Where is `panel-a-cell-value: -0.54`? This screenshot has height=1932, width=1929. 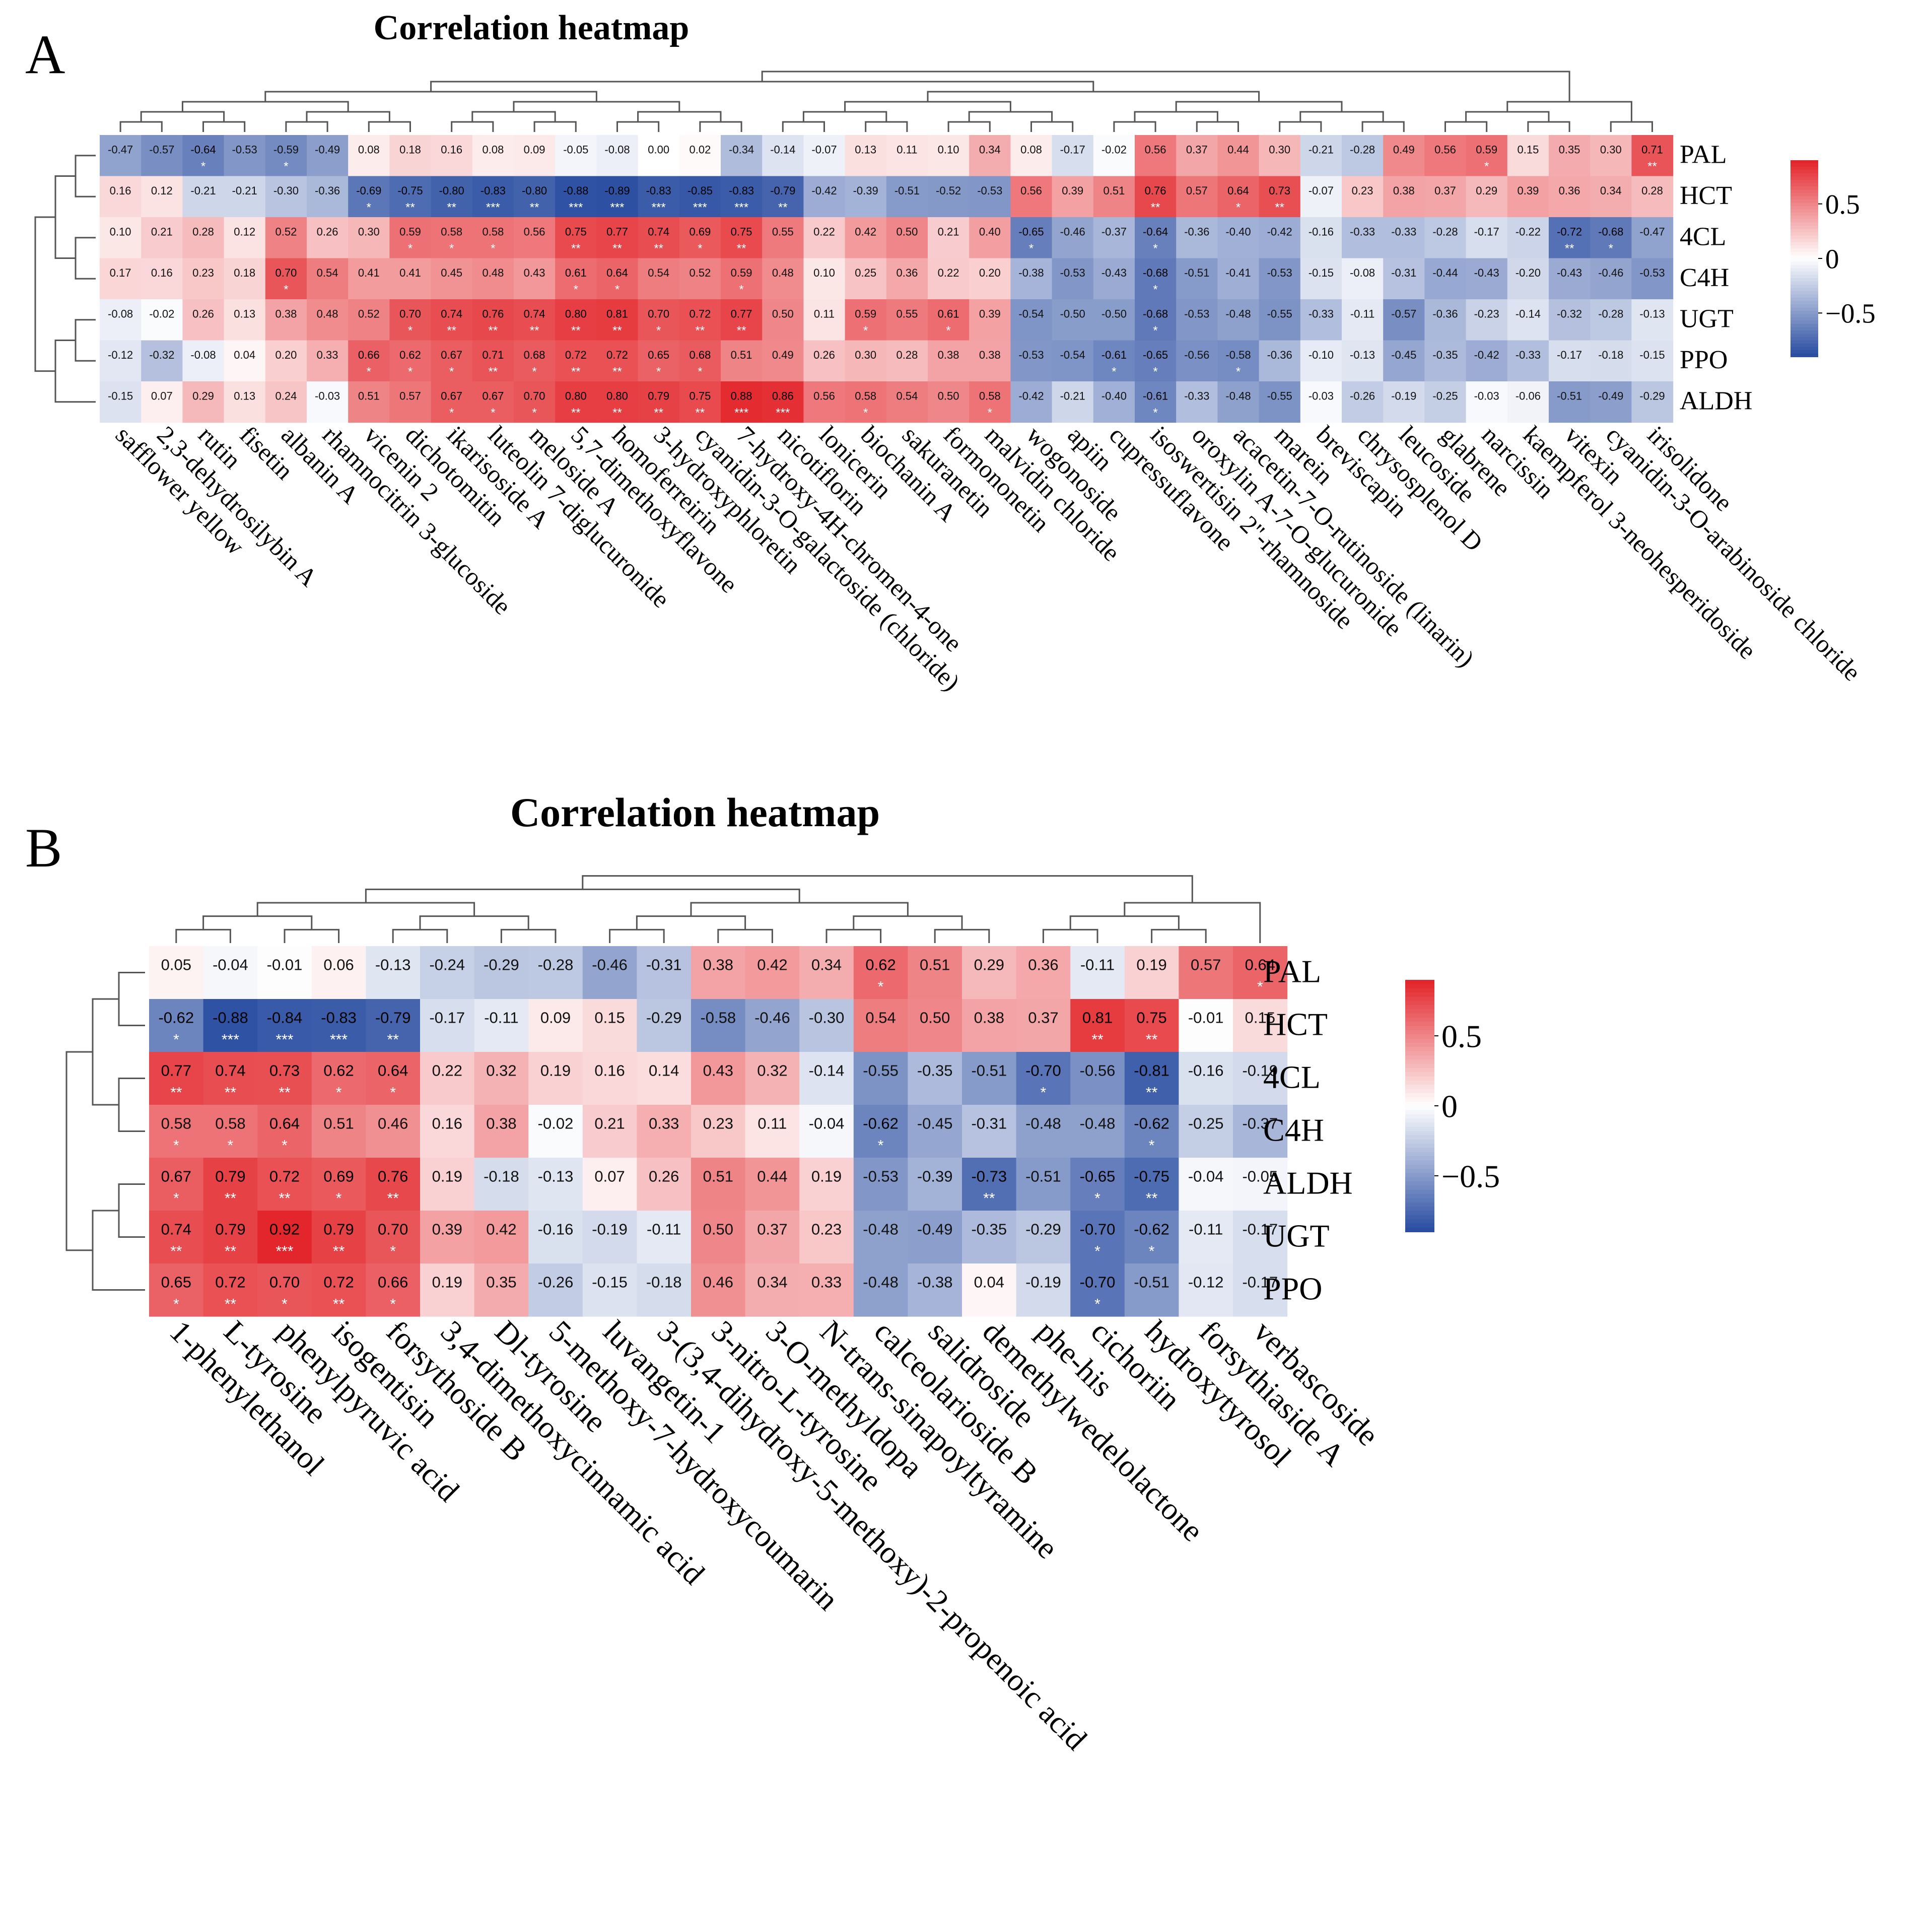 panel-a-cell-value: -0.54 is located at coordinates (1072, 355).